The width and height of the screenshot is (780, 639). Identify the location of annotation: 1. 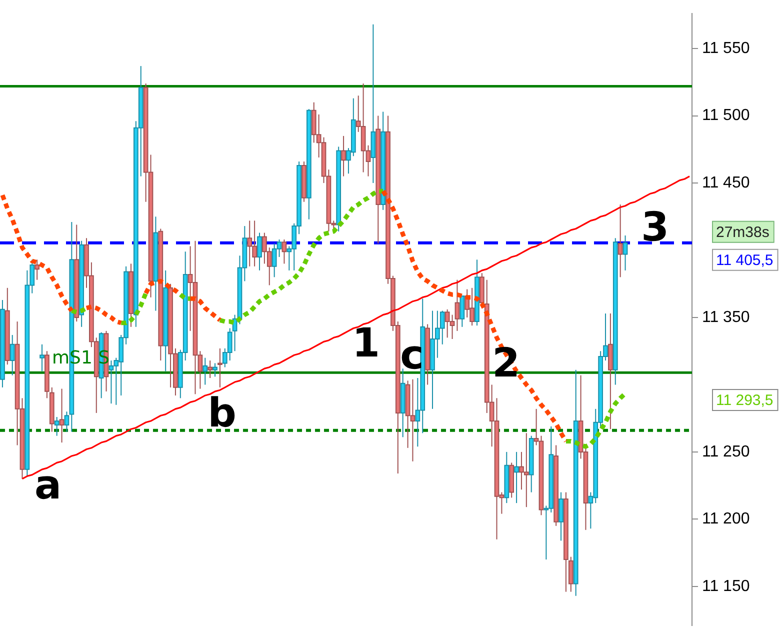
(366, 343).